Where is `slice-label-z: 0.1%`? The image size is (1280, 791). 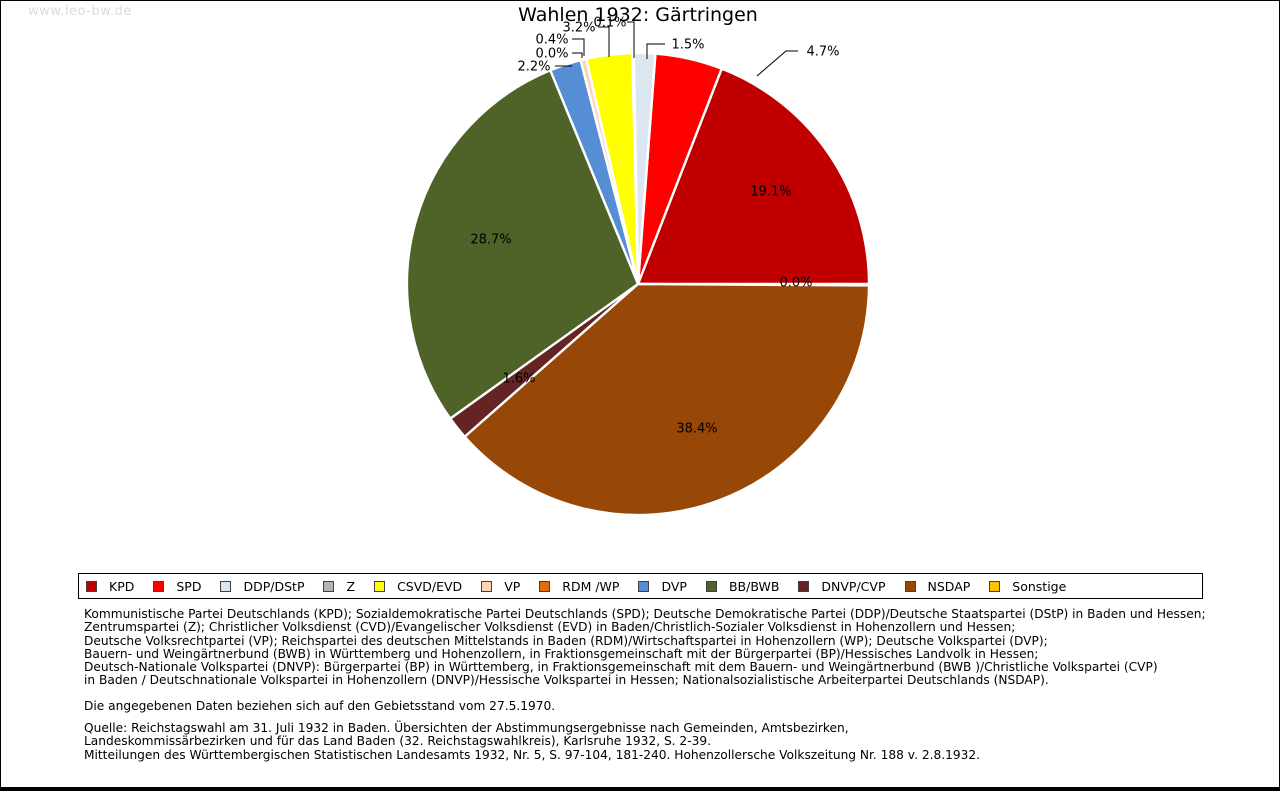 slice-label-z: 0.1% is located at coordinates (609, 23).